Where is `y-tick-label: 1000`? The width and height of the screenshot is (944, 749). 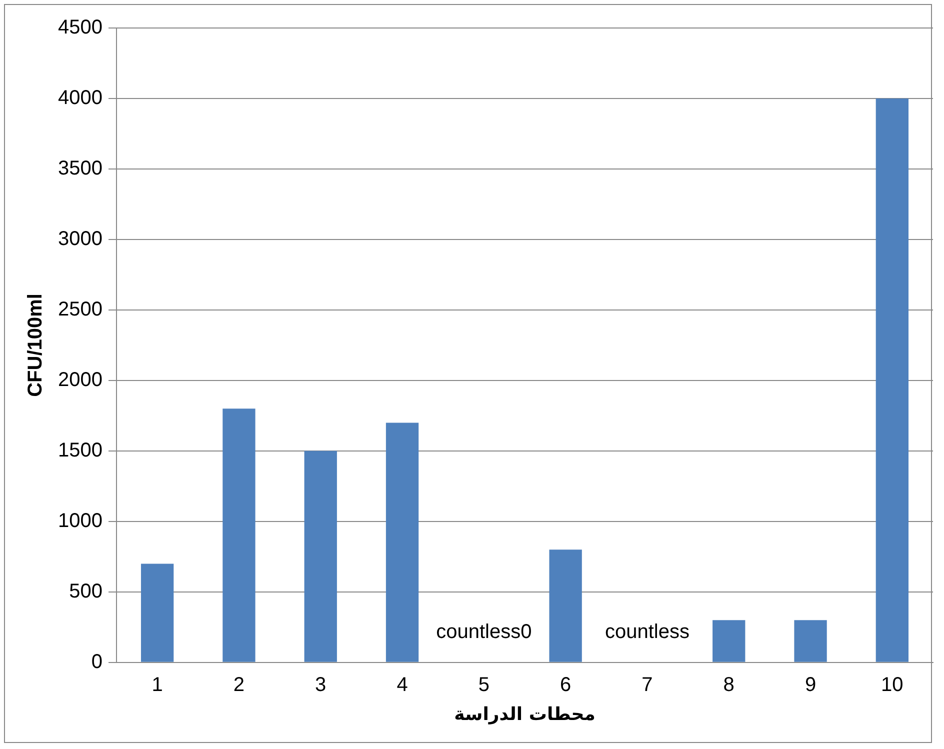
y-tick-label: 1000 is located at coordinates (80, 521).